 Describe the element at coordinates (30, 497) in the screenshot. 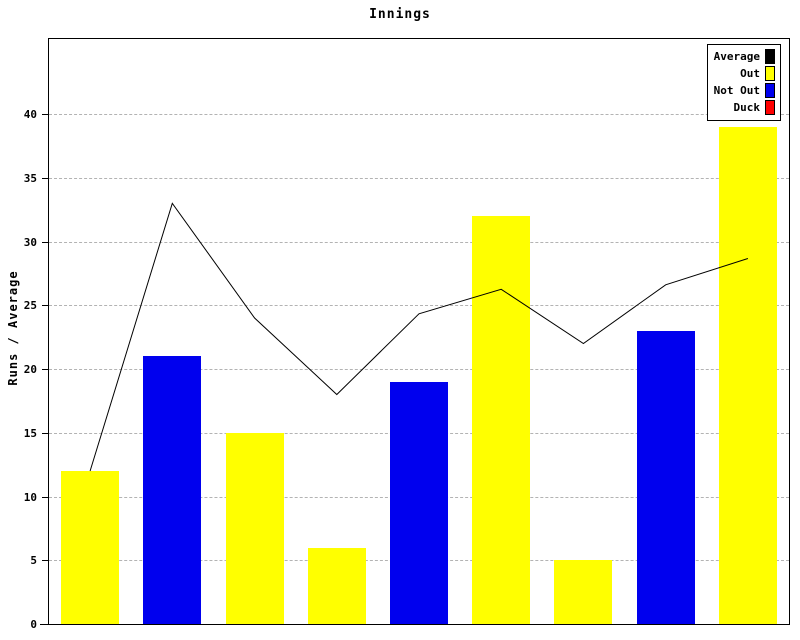

I see `y-tick-label-10: 10` at that location.